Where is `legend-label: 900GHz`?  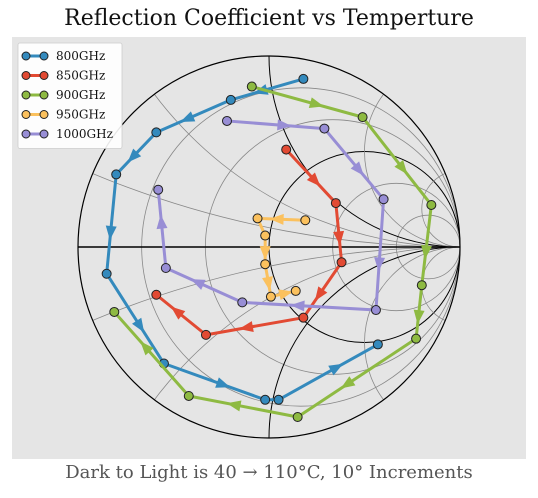 legend-label: 900GHz is located at coordinates (80, 95).